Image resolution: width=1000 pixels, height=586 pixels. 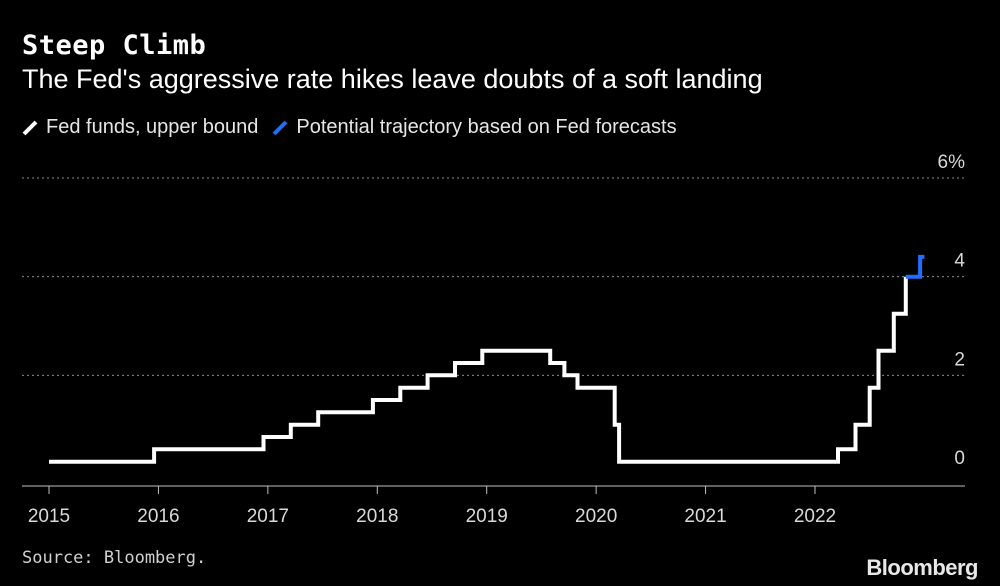 I want to click on x-tick-label: 2021, so click(x=705, y=516).